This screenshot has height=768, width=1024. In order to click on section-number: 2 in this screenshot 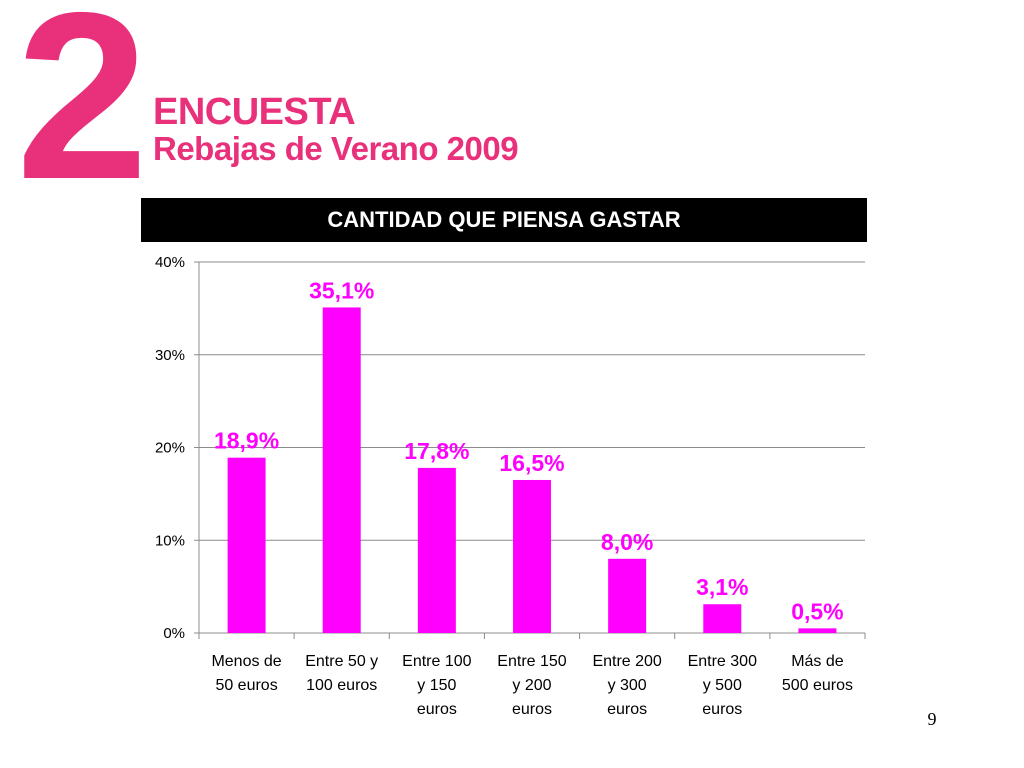, I will do `click(82, 114)`.